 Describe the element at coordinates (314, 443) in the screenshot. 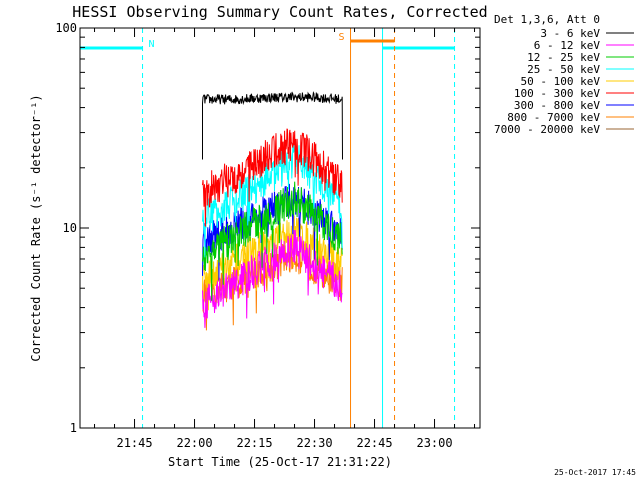

I see `x-tick-label: 22:30` at that location.